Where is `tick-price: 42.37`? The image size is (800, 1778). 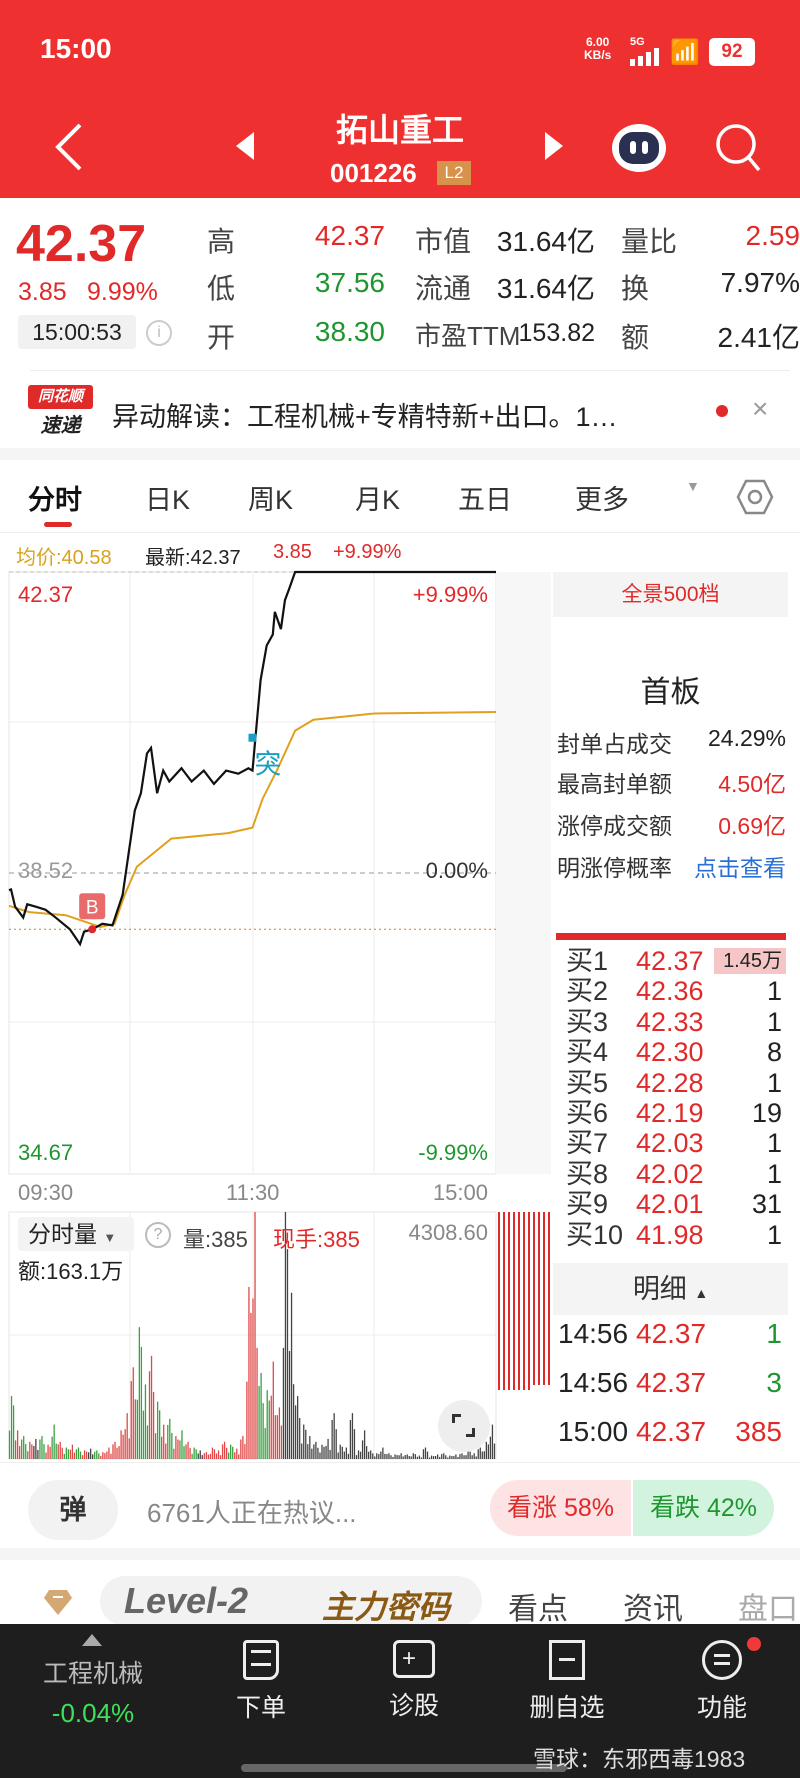 tick-price: 42.37 is located at coordinates (671, 1333).